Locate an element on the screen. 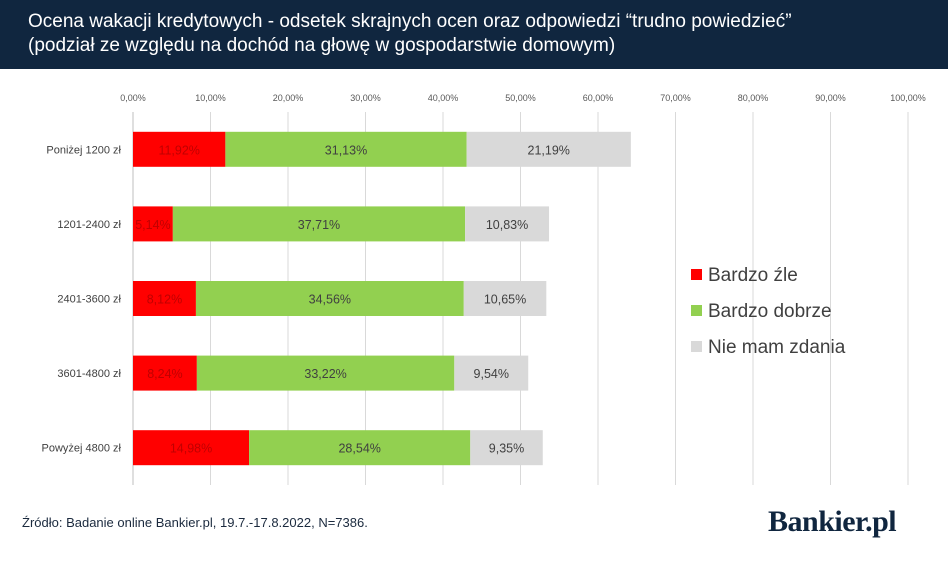  x-tick-label: 100,00% is located at coordinates (908, 98).